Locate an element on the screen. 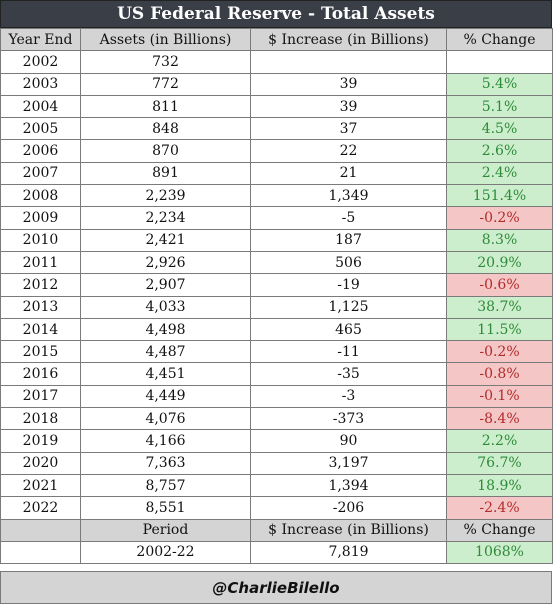  year-cell: 2019 is located at coordinates (40, 441).